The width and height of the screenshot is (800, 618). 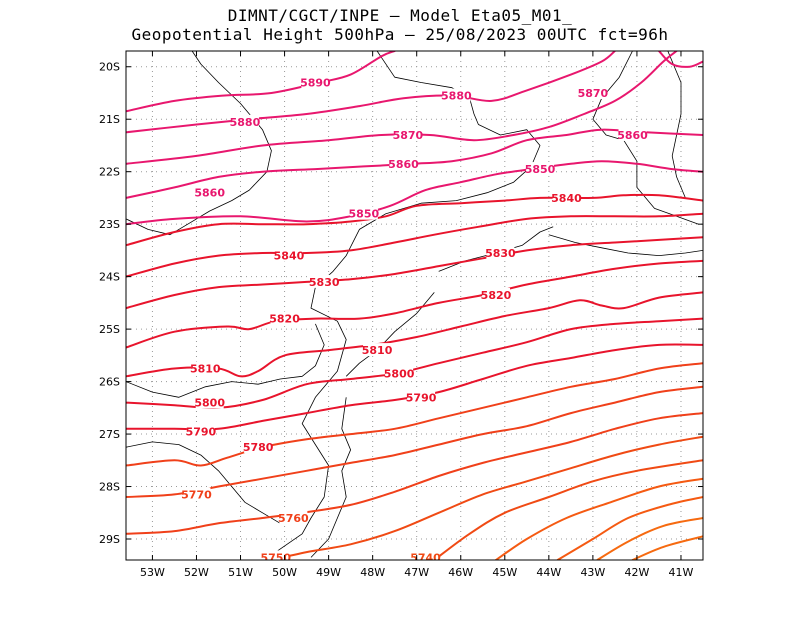 I want to click on contour-label: 5740, so click(x=425, y=557).